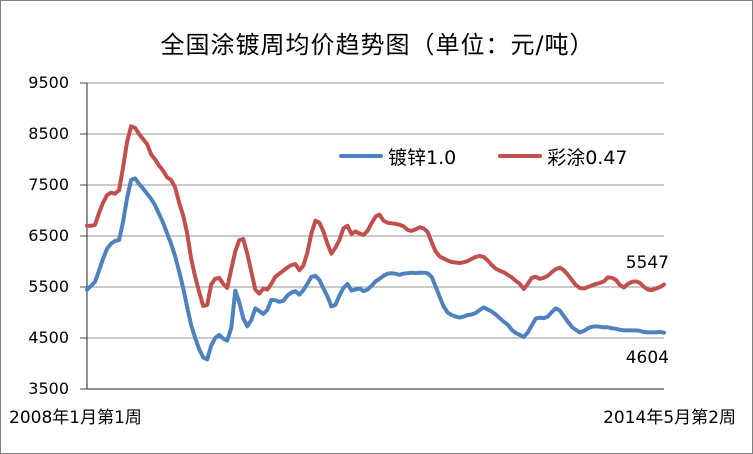 The height and width of the screenshot is (454, 753). I want to click on y-tick-label: 8500, so click(48, 133).